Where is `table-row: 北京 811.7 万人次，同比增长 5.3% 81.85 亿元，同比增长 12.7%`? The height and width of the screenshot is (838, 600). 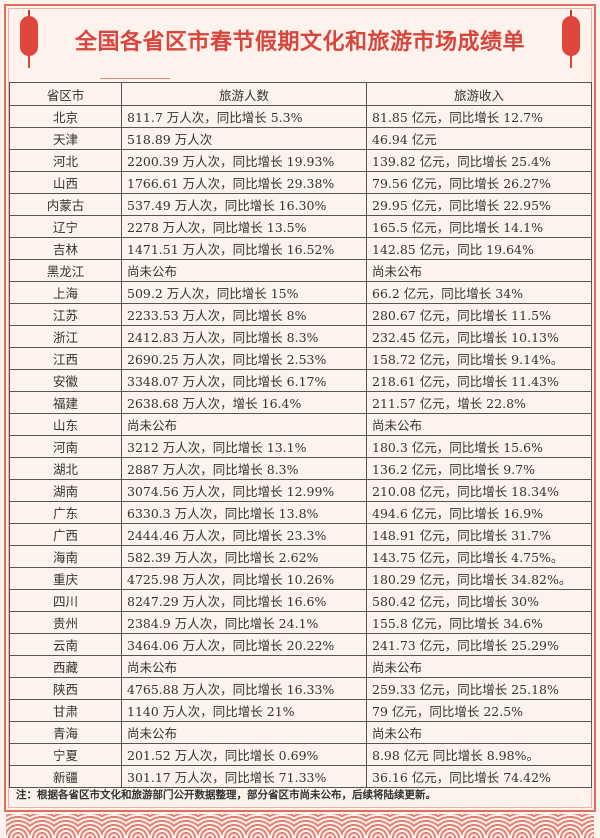
table-row: 北京 811.7 万人次，同比增长 5.3% 81.85 亿元，同比增长 12.7% is located at coordinates (300, 116).